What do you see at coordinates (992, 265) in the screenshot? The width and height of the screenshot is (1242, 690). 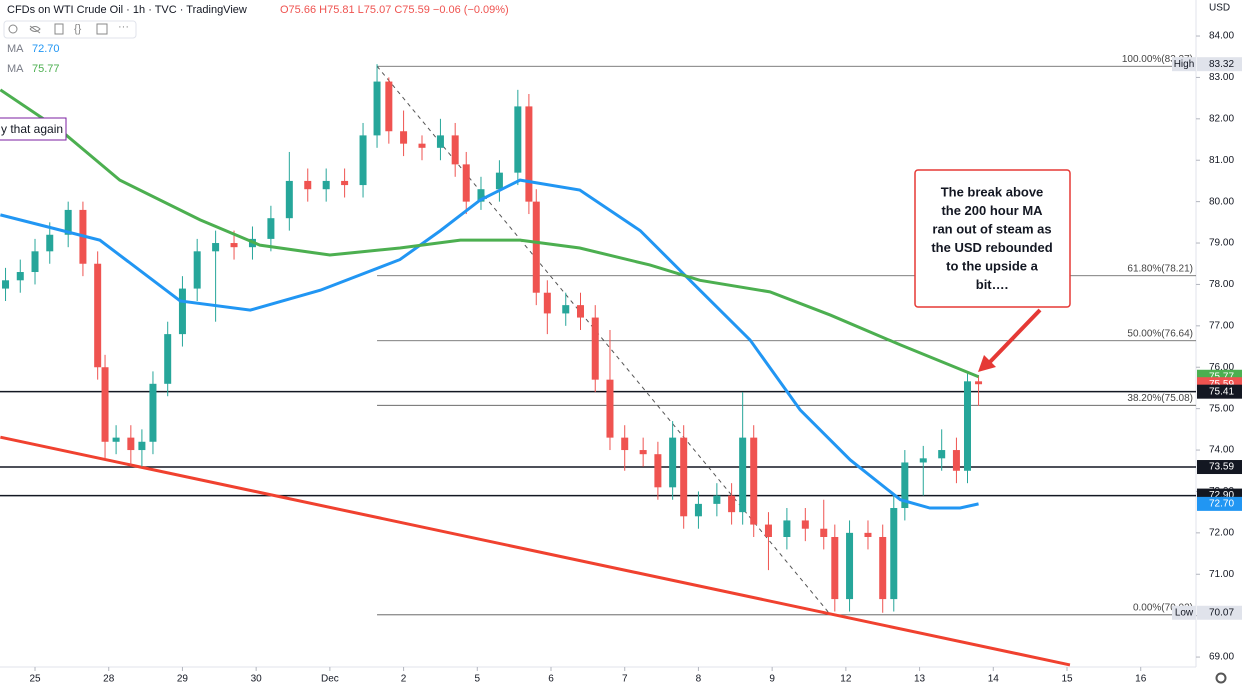 I see `annotation-text: to the upside a` at bounding box center [992, 265].